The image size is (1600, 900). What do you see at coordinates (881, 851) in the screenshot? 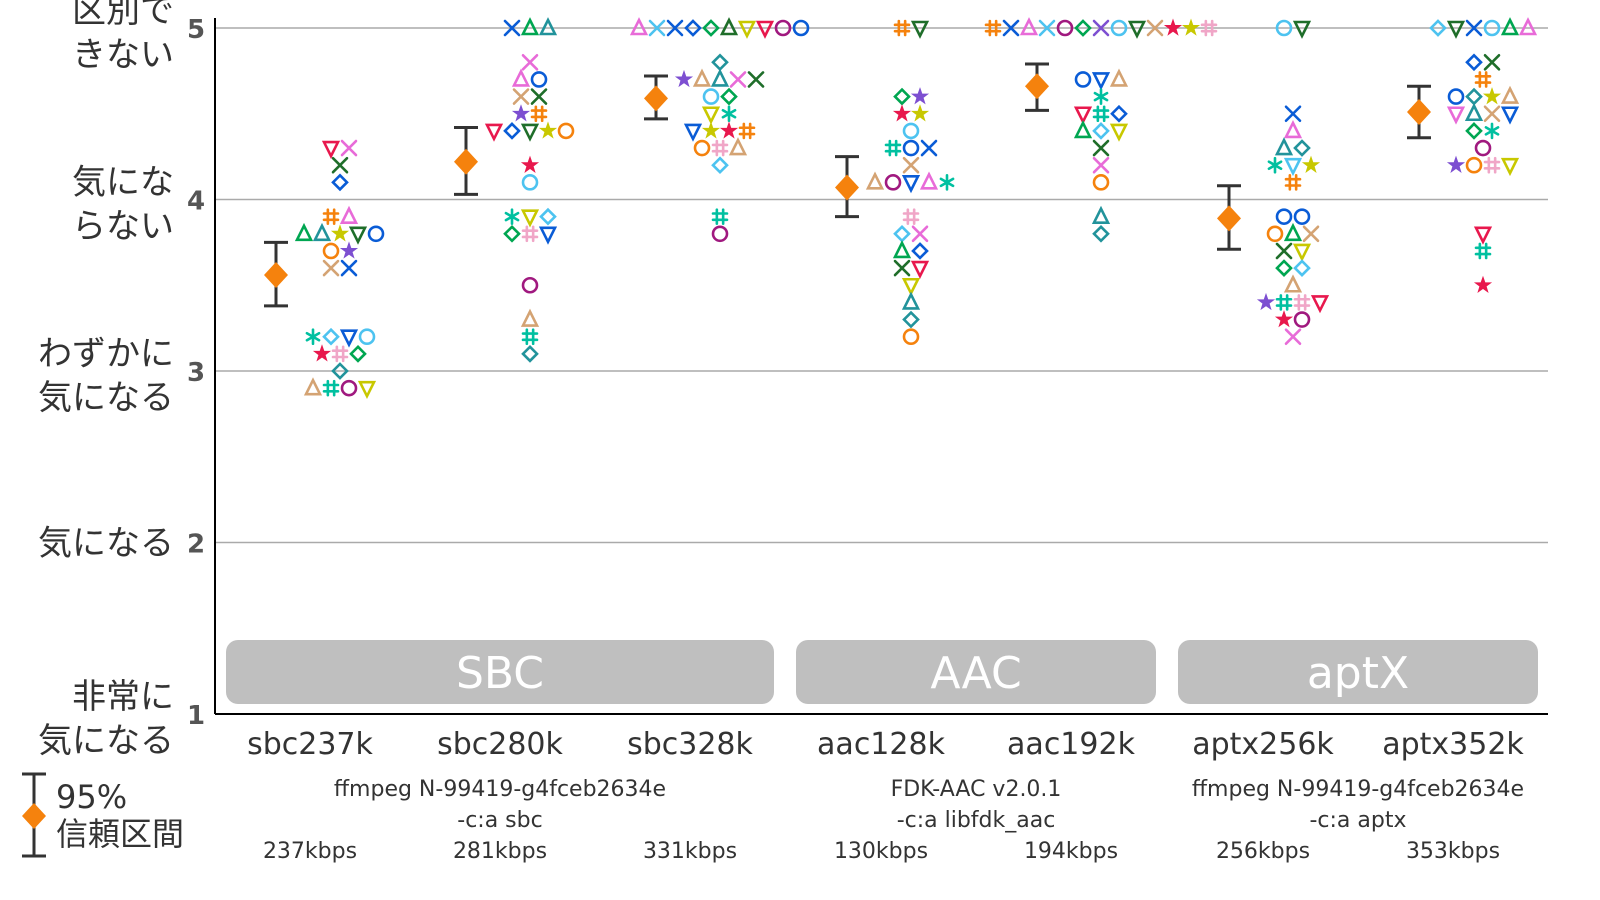
I see `bitrate-label: 130kbps` at bounding box center [881, 851].